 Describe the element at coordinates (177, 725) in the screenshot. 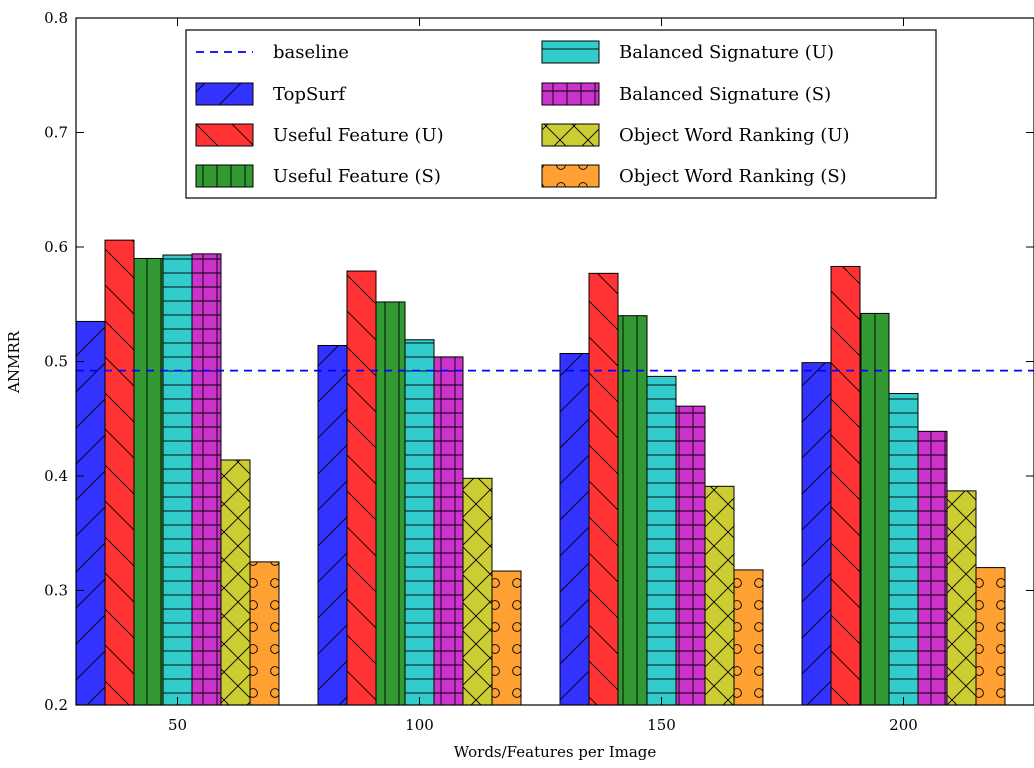

I see `x-tick-label: 50` at that location.